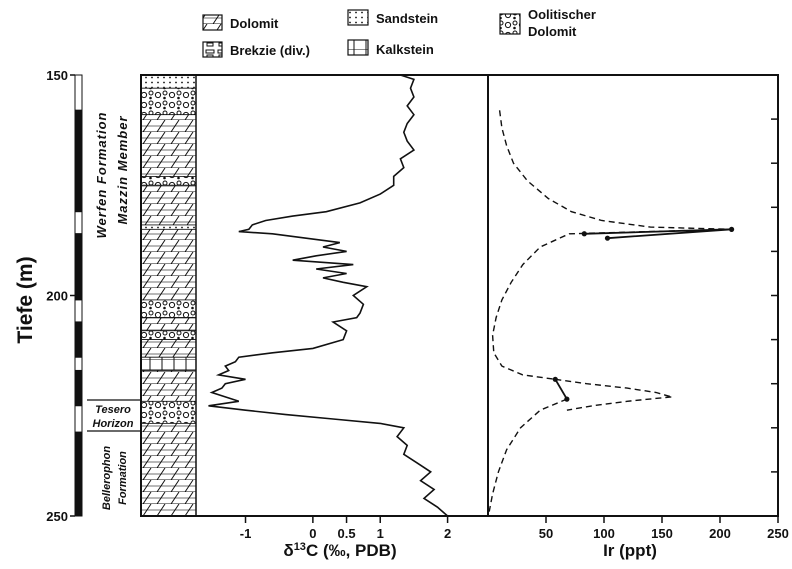 The height and width of the screenshot is (569, 792). I want to click on ir-tick-label: 200, so click(720, 533).